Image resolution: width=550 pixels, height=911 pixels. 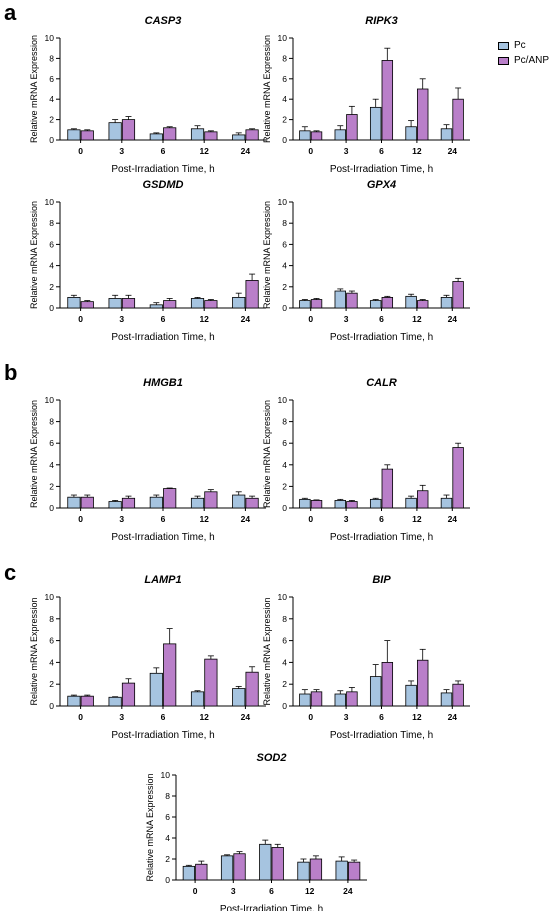 What do you see at coordinates (272, 758) in the screenshot?
I see `chart-title: SOD2` at bounding box center [272, 758].